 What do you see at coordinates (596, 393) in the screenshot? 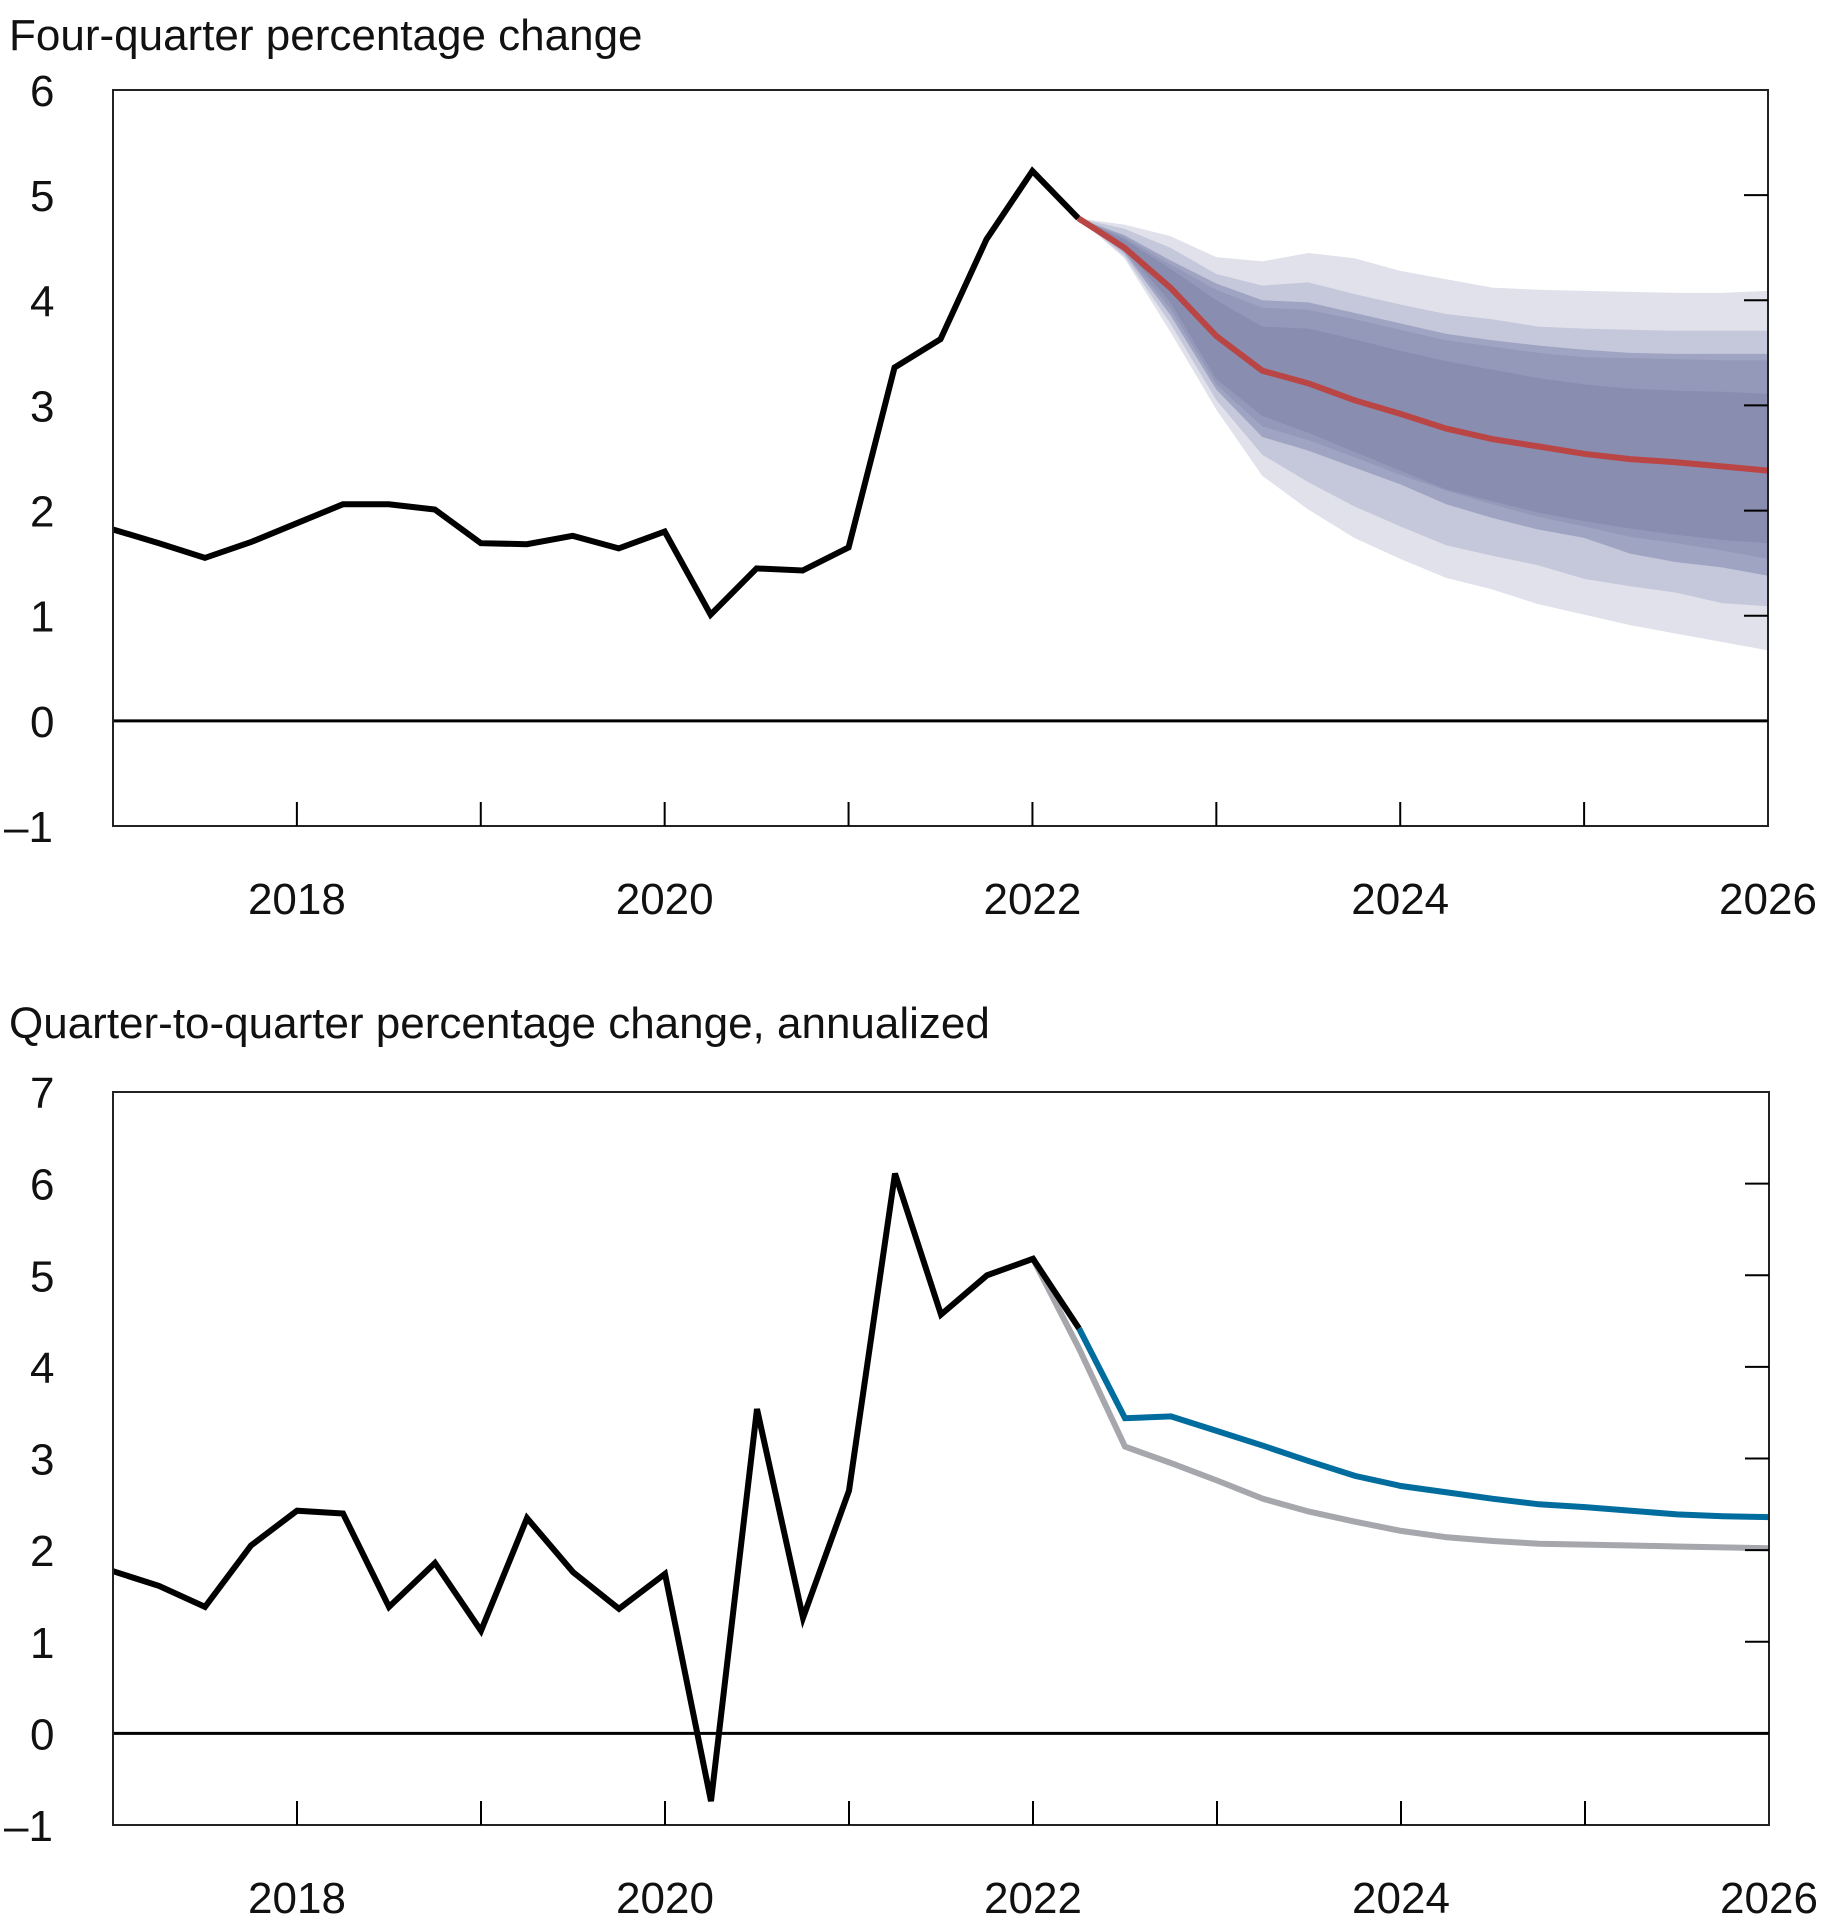
I see `history-line` at bounding box center [596, 393].